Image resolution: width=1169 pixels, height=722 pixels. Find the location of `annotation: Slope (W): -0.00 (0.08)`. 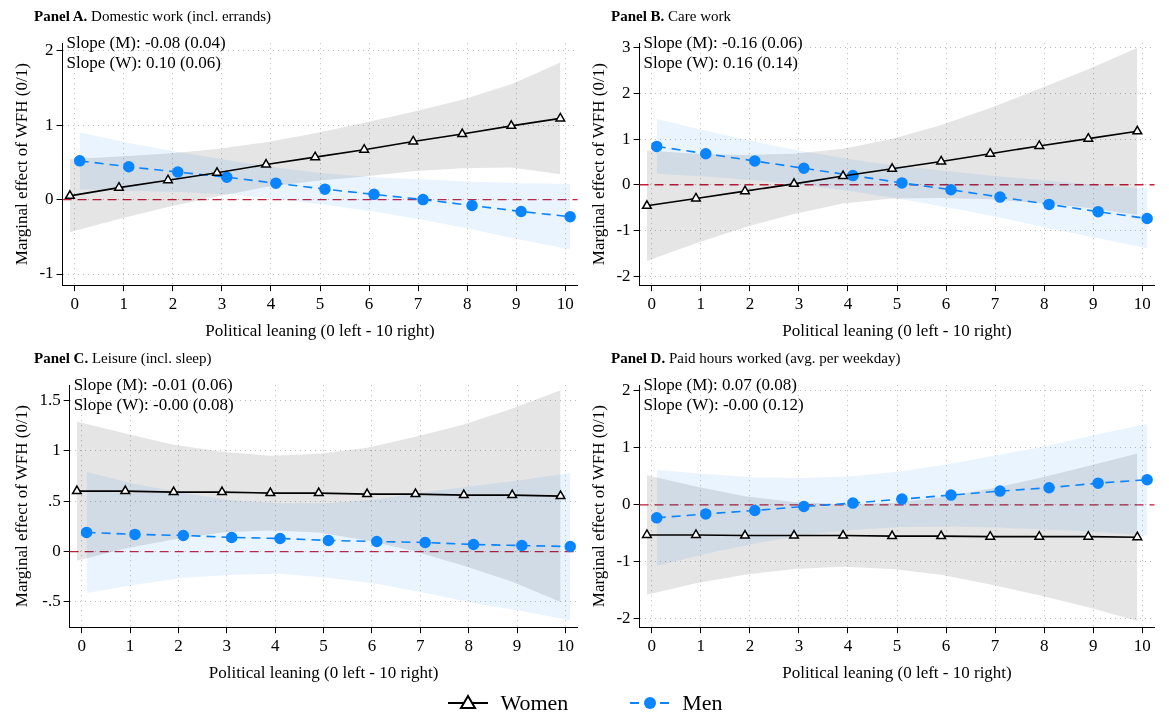

annotation: Slope (W): -0.00 (0.08) is located at coordinates (153, 405).